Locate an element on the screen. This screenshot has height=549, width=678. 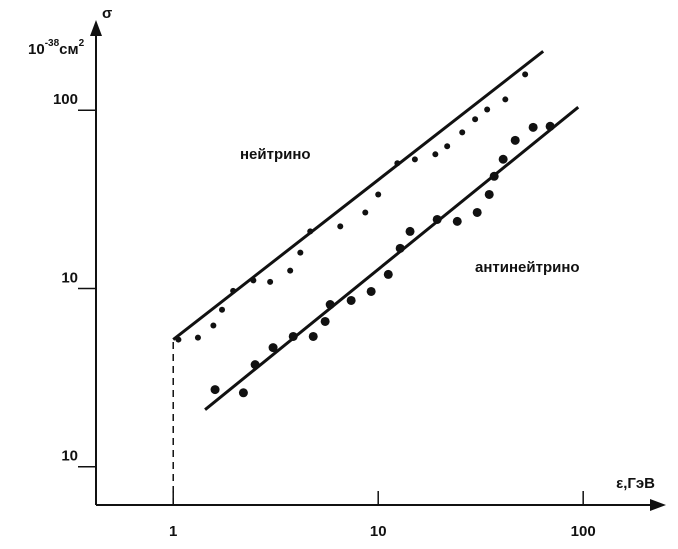
series-label: нейтрино is located at coordinates (275, 154).